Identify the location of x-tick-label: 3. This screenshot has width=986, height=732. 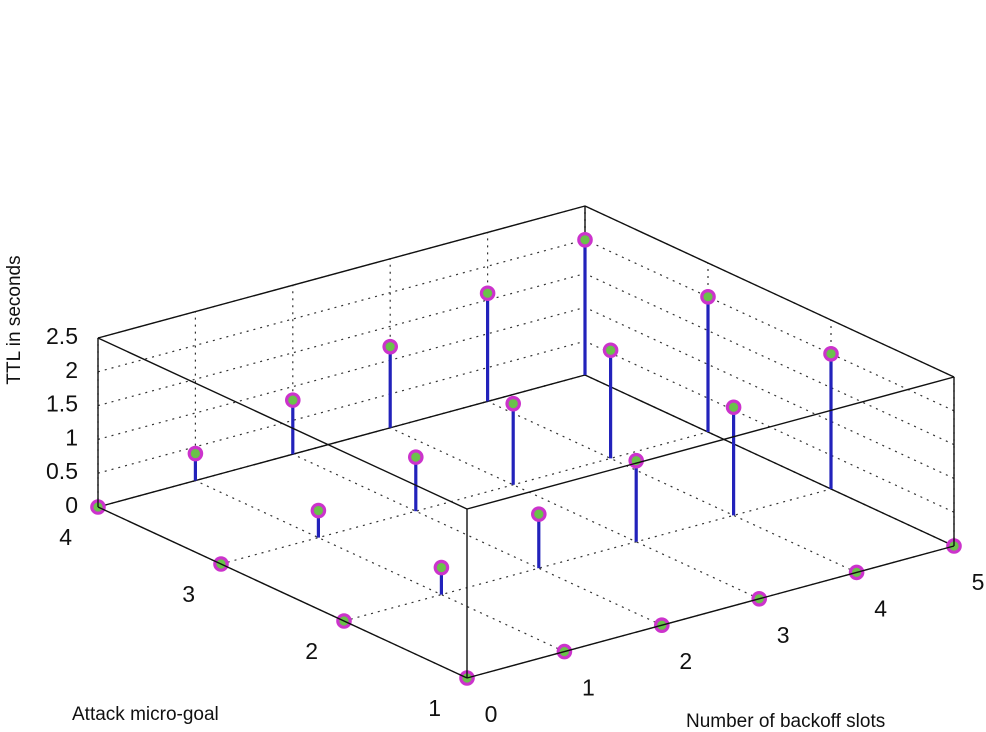
(783, 635).